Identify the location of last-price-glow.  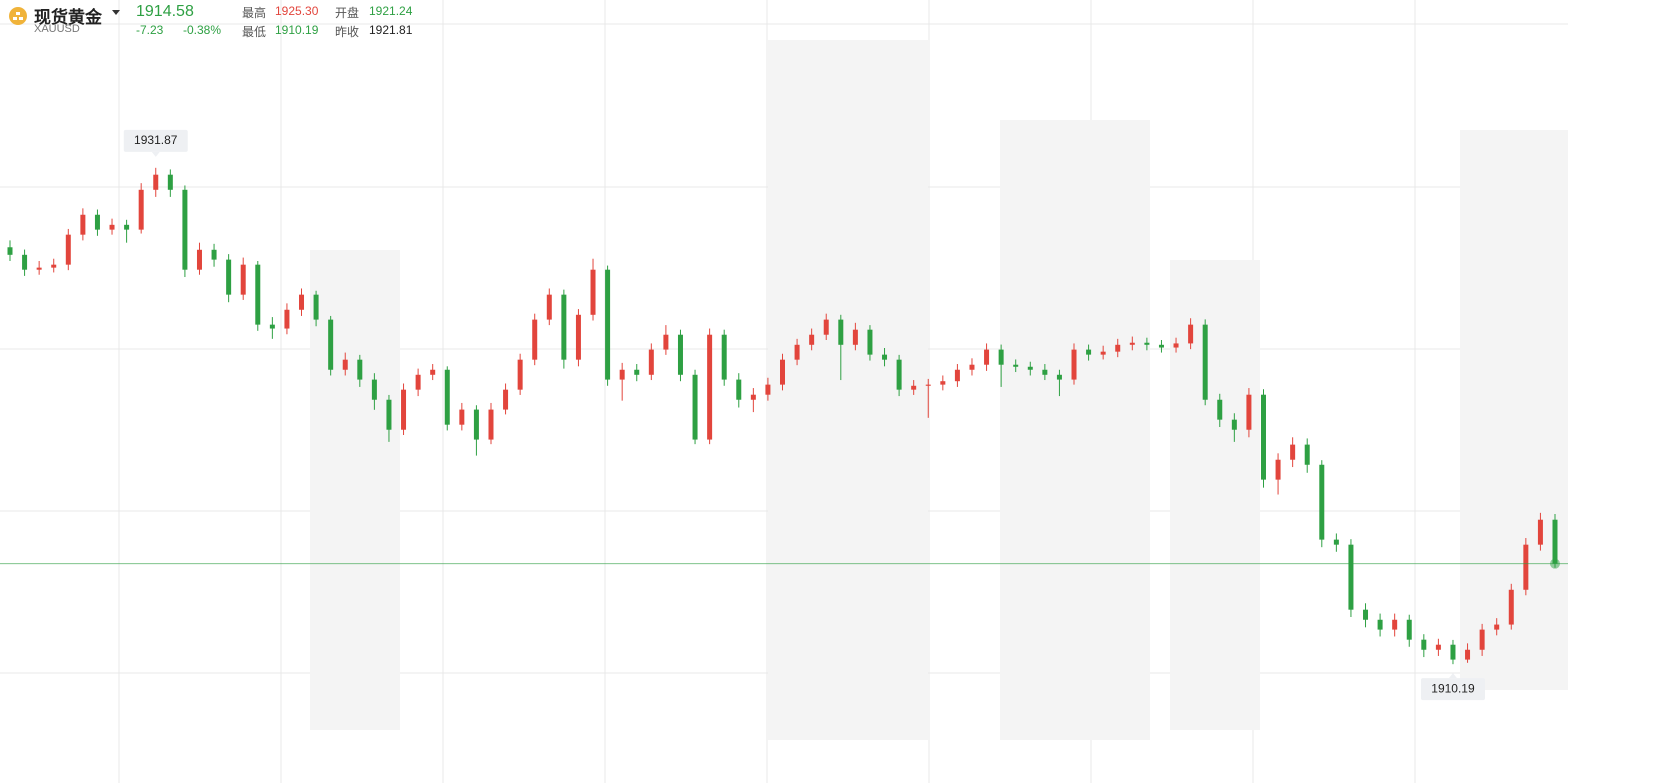
(1555, 563).